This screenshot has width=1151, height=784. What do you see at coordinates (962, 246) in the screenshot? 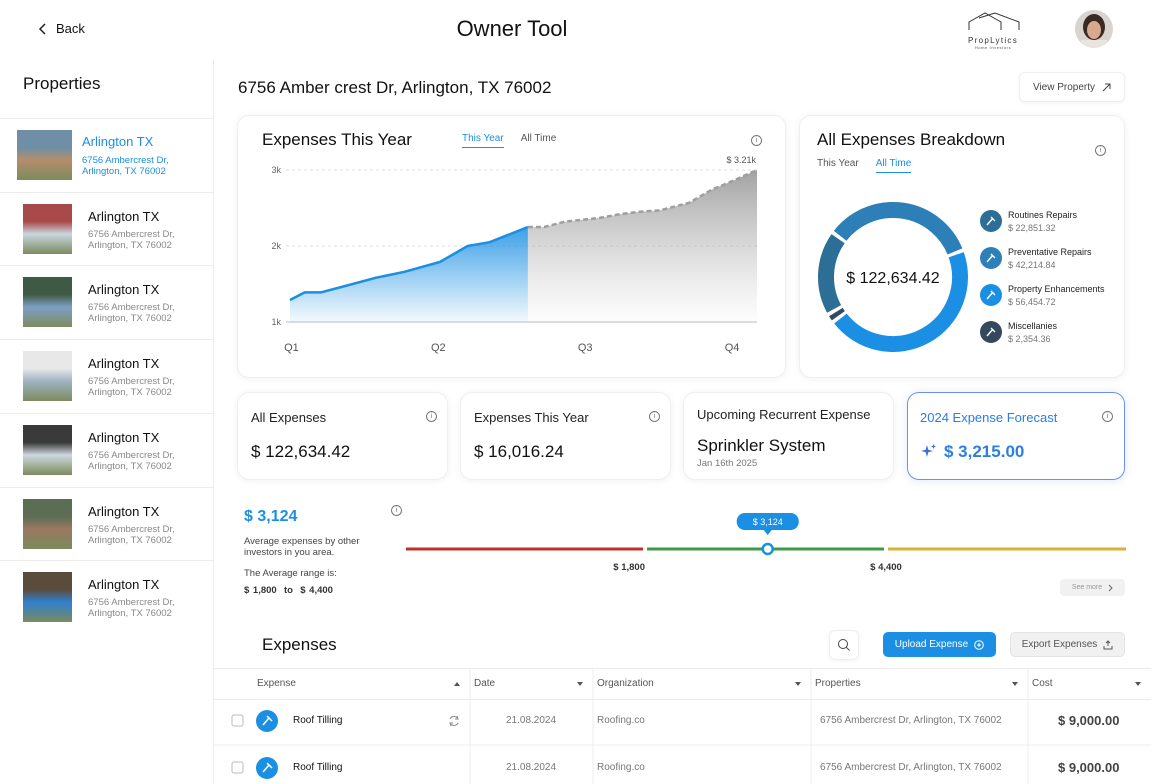
I see `breakdown-card` at bounding box center [962, 246].